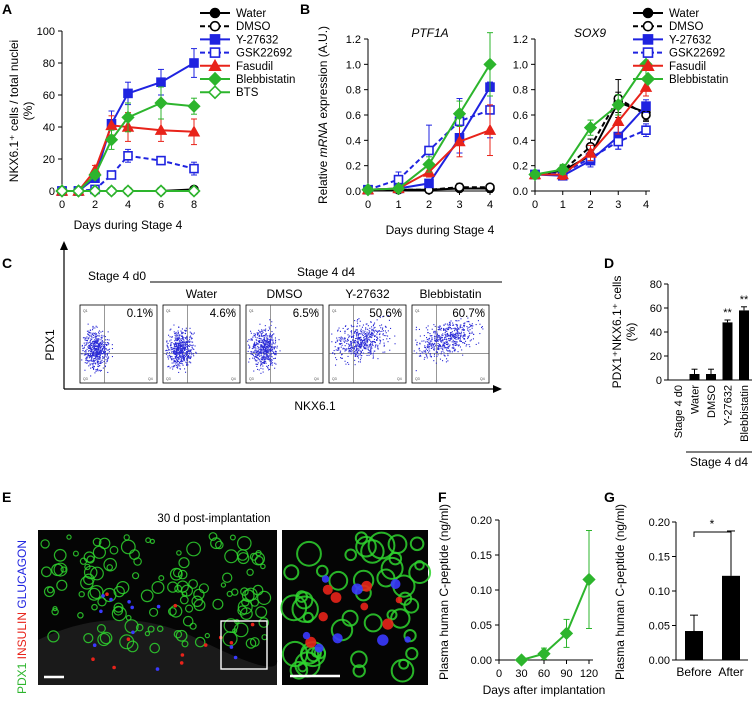 The height and width of the screenshot is (703, 756). What do you see at coordinates (520, 167) in the screenshot?
I see `y-tick-label: 0.2` at bounding box center [520, 167].